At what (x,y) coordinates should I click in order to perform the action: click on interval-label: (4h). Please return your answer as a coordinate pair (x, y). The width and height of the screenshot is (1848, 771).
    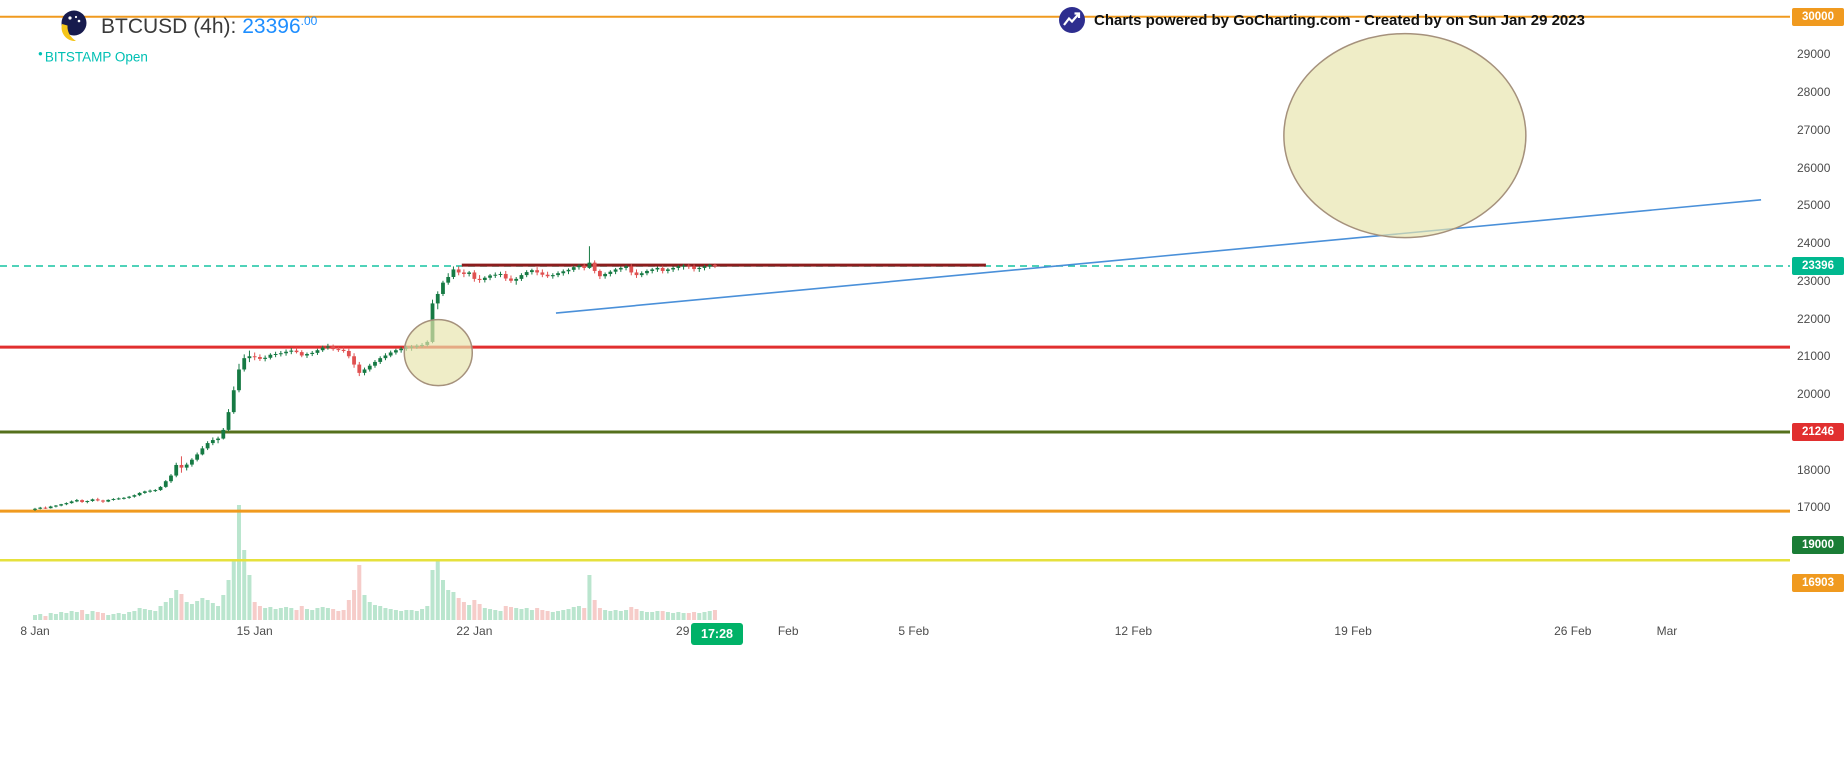
    Looking at the image, I should click on (212, 26).